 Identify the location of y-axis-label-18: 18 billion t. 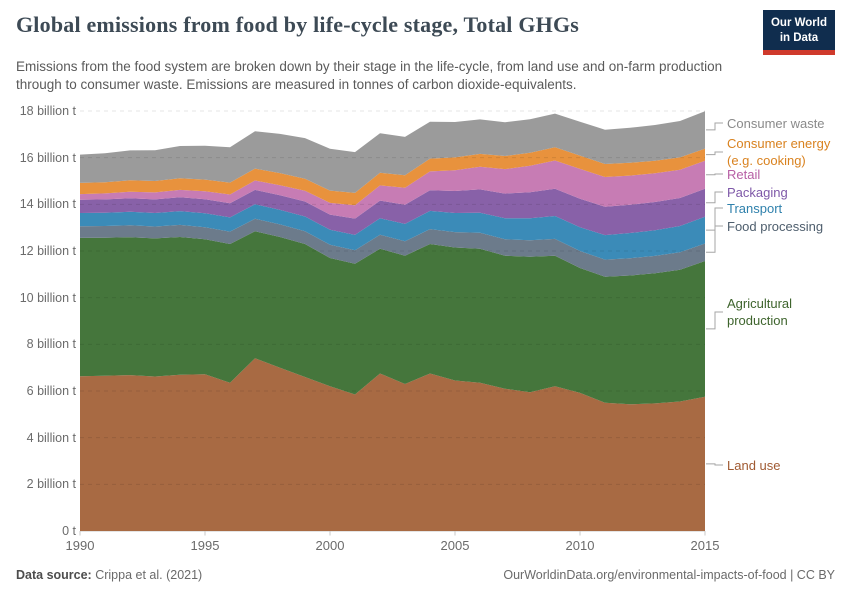
(47, 111).